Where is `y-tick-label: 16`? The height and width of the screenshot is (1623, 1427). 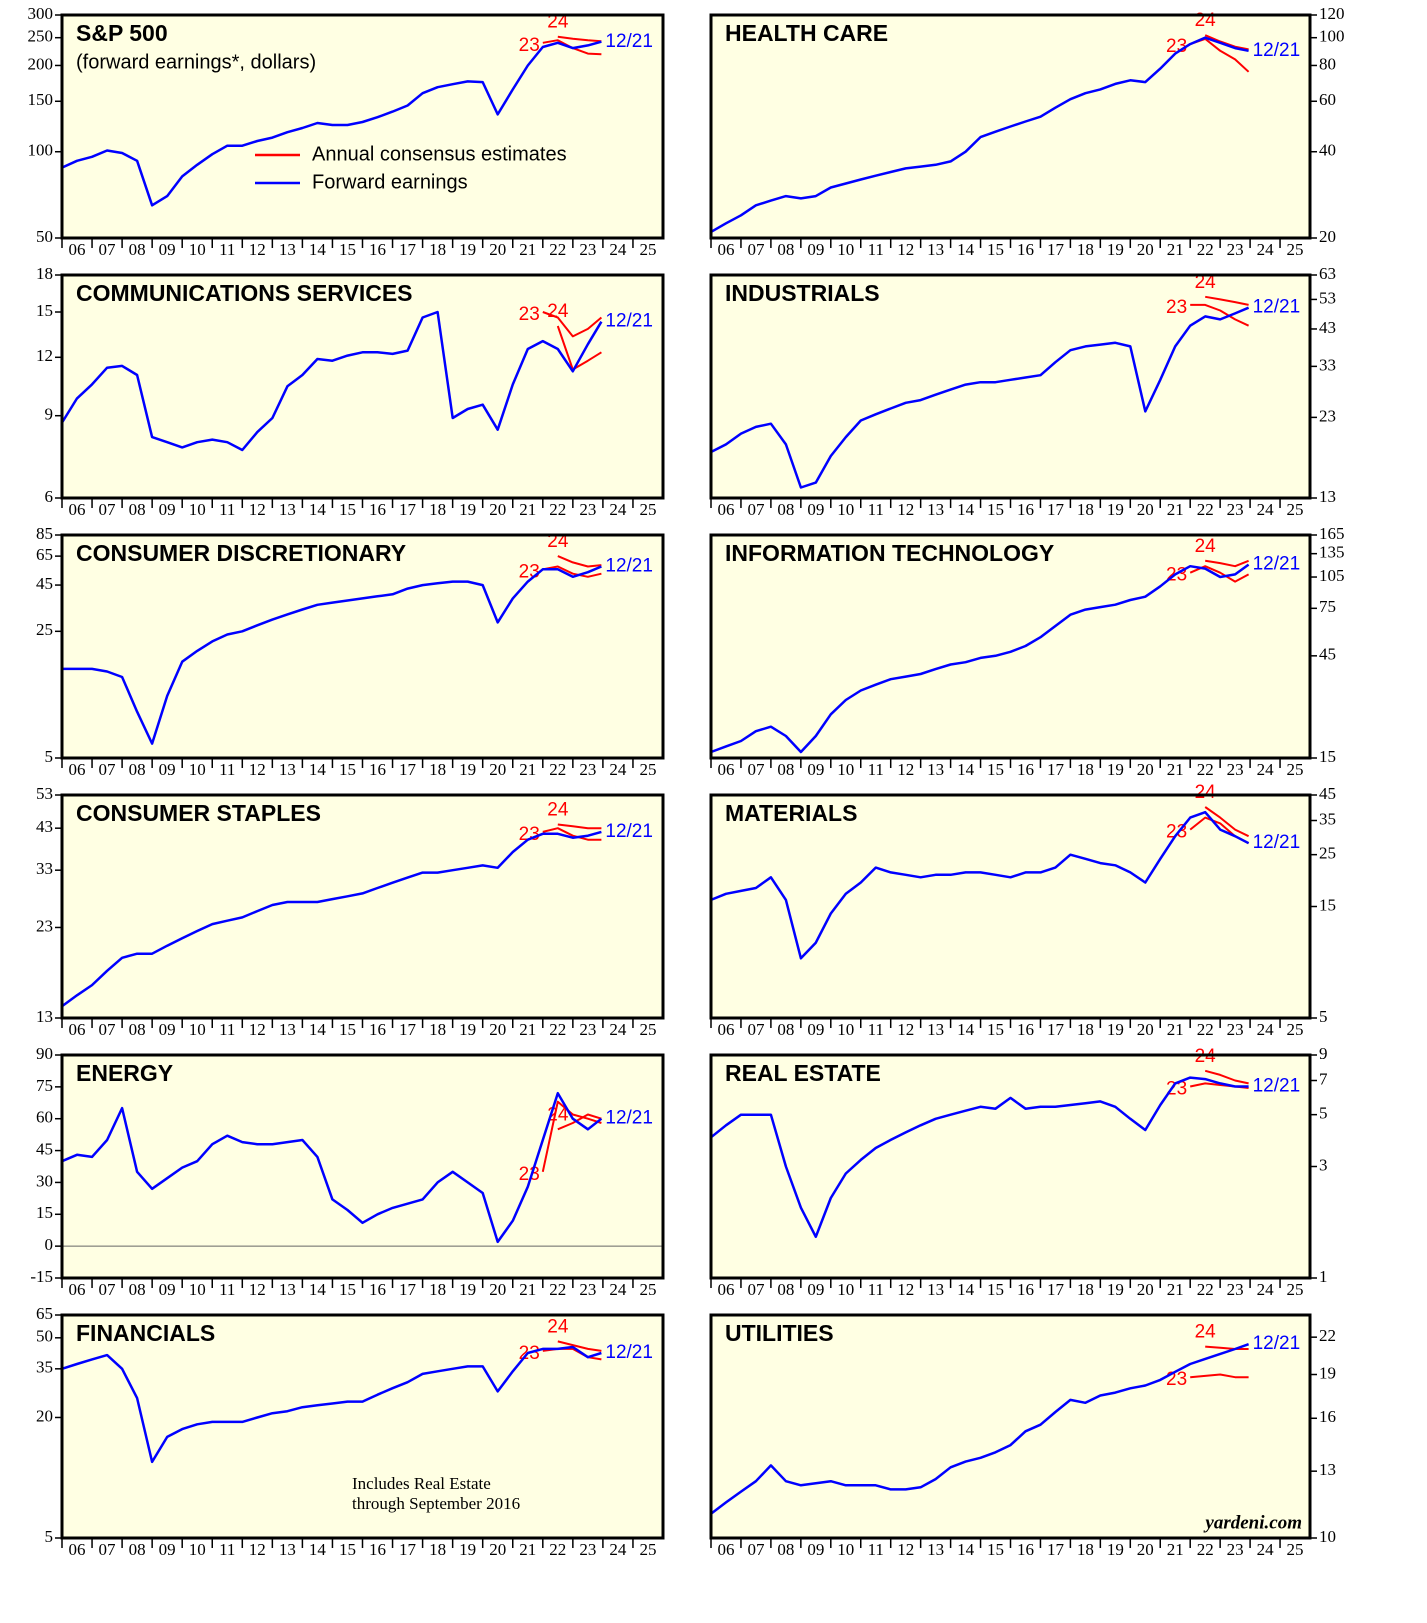
y-tick-label: 16 is located at coordinates (1327, 1416).